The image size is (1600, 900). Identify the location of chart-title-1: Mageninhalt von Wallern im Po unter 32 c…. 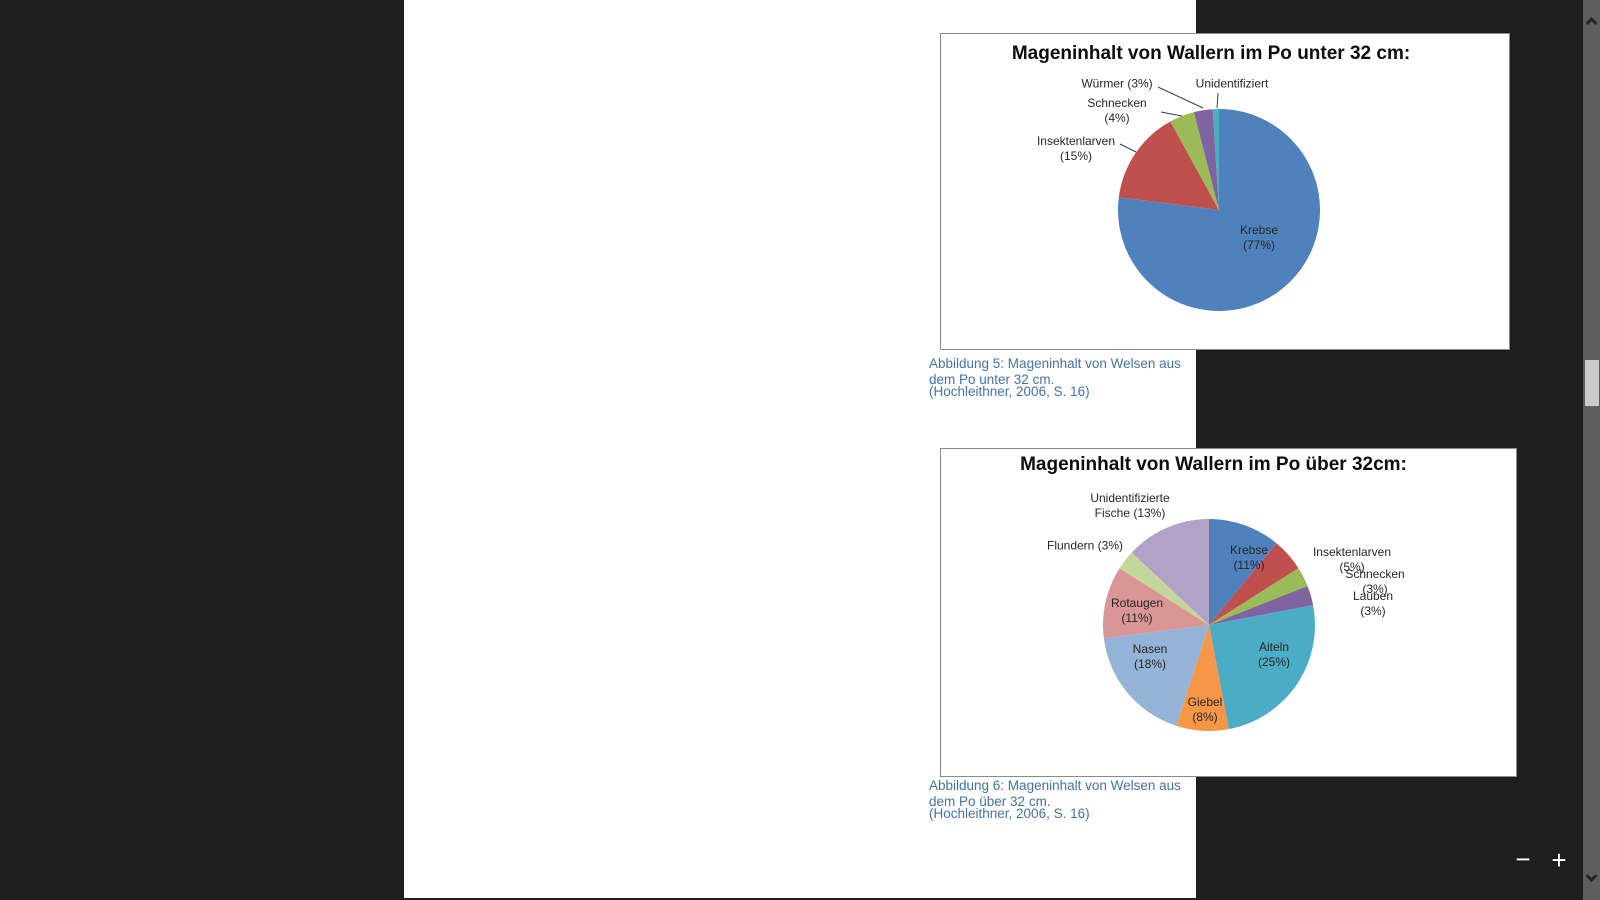
(1211, 53).